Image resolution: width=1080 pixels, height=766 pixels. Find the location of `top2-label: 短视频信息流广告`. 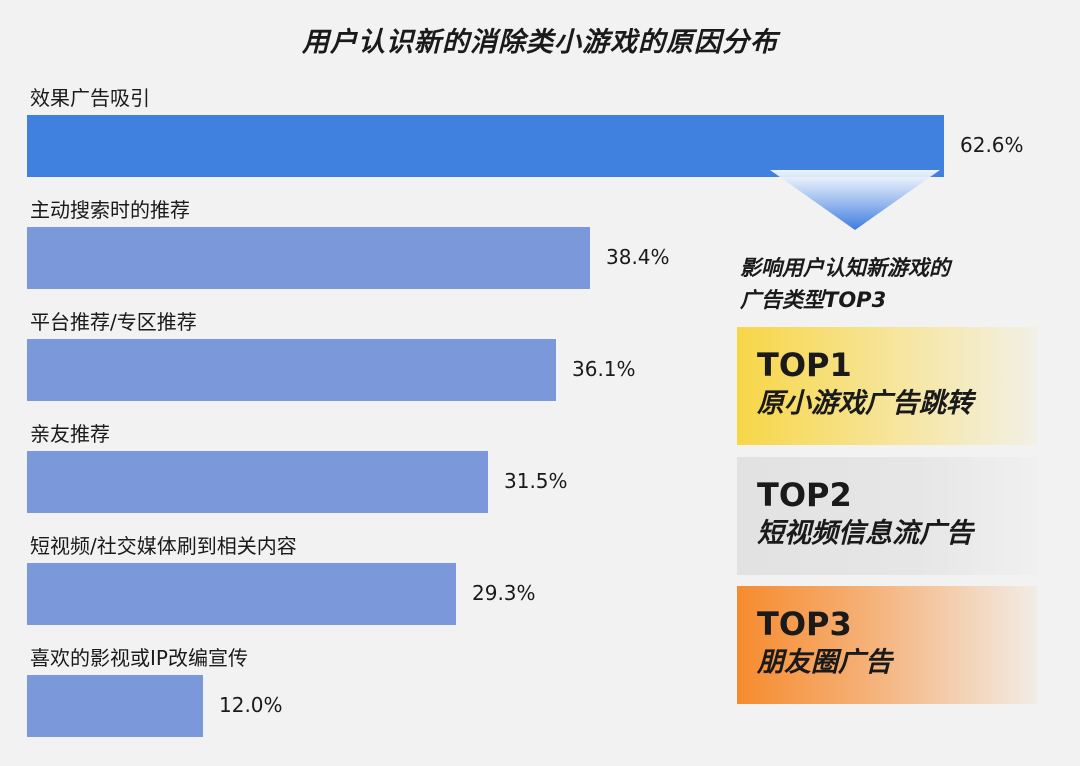

top2-label: 短视频信息流广告 is located at coordinates (865, 533).